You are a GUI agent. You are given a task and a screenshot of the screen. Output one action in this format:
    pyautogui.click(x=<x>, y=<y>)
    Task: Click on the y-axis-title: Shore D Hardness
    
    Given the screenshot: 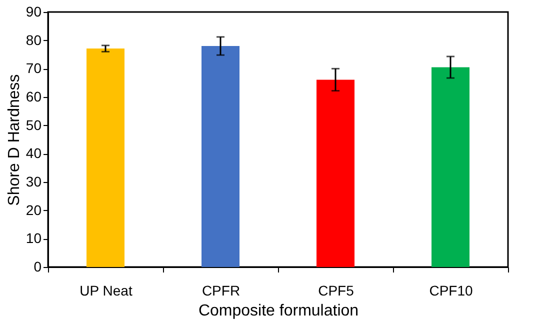 What is the action you would take?
    pyautogui.click(x=14, y=140)
    